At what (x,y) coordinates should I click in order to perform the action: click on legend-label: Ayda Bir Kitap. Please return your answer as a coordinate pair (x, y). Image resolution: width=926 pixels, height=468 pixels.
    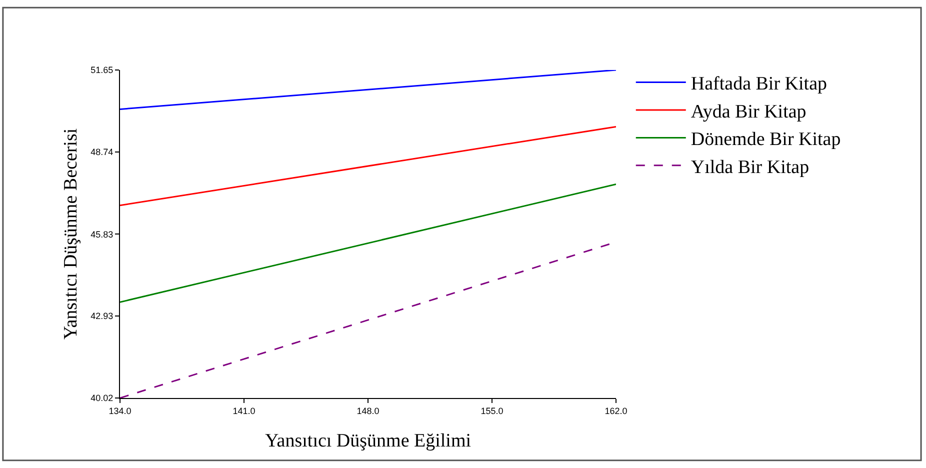
    Looking at the image, I should click on (748, 111).